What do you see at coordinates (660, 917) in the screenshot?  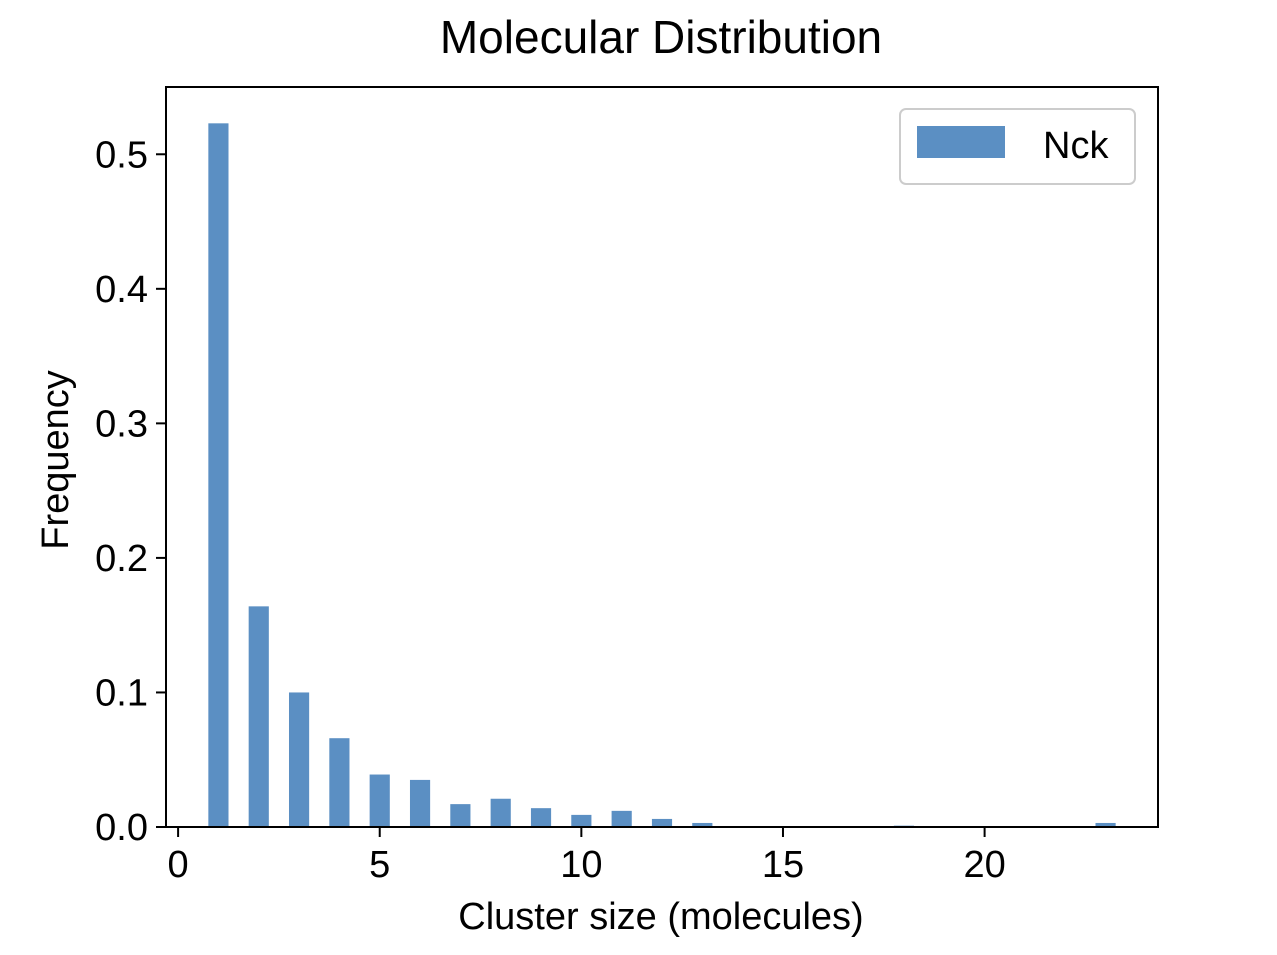 I see `x-axis-label: Cluster size (molecules)` at bounding box center [660, 917].